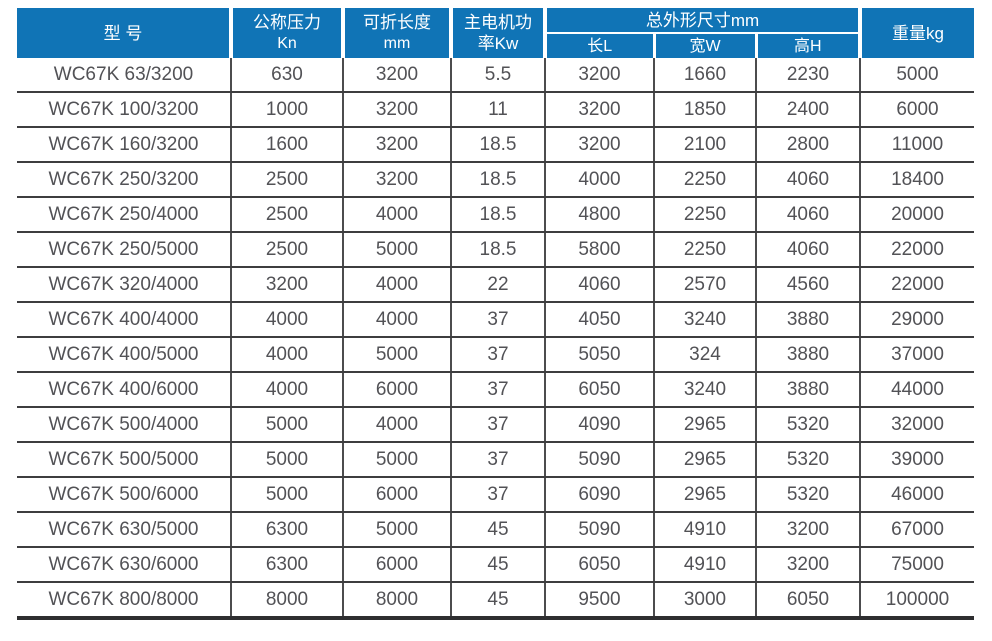  I want to click on cell-model: WC67K 250/5000, so click(124, 250).